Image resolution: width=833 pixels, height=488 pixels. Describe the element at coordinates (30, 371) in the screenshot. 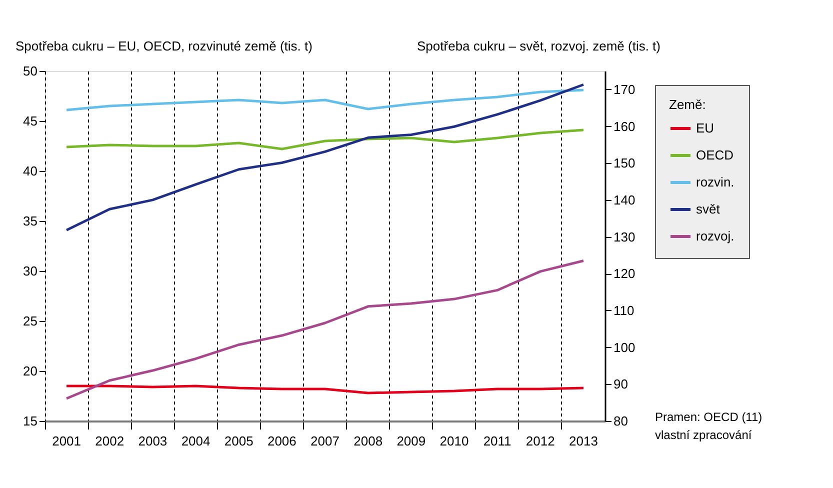

I see `y-tick-label: 20` at that location.